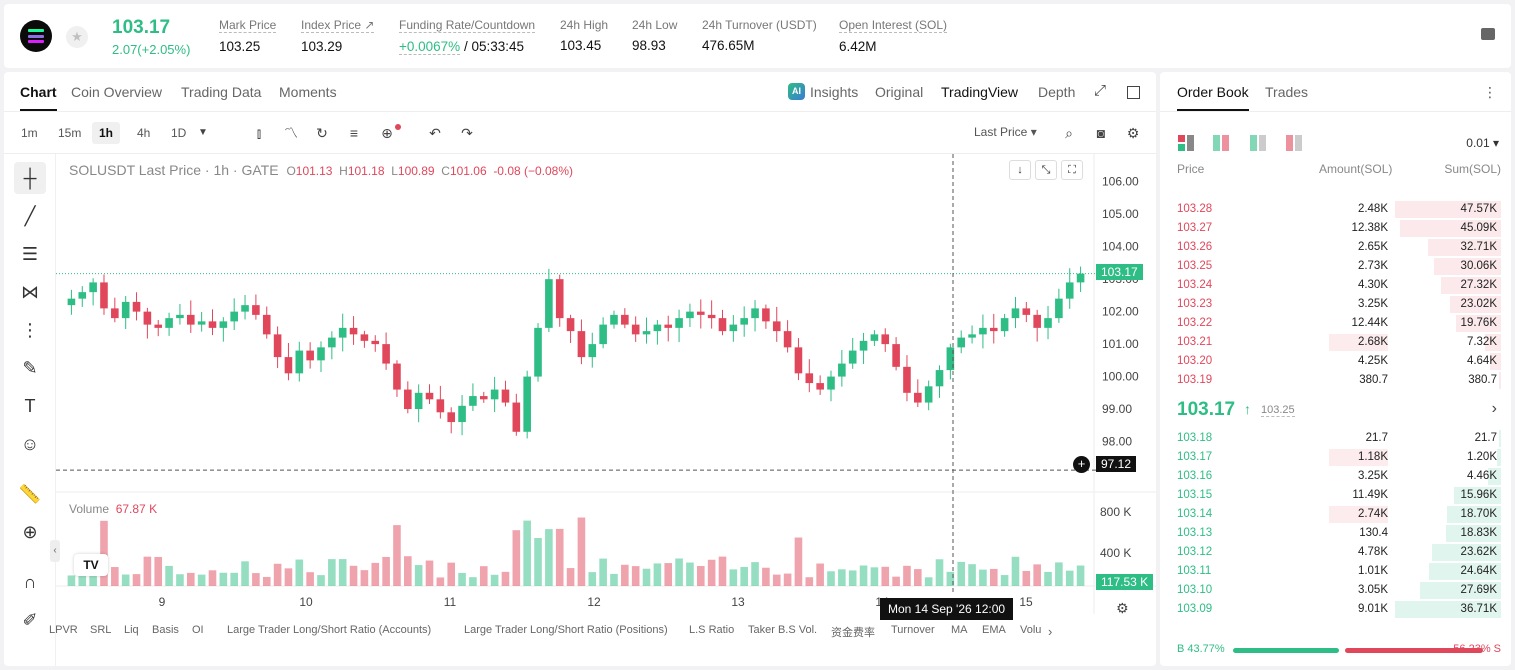  What do you see at coordinates (179, 133) in the screenshot?
I see `timeframe-1d: 1D` at bounding box center [179, 133].